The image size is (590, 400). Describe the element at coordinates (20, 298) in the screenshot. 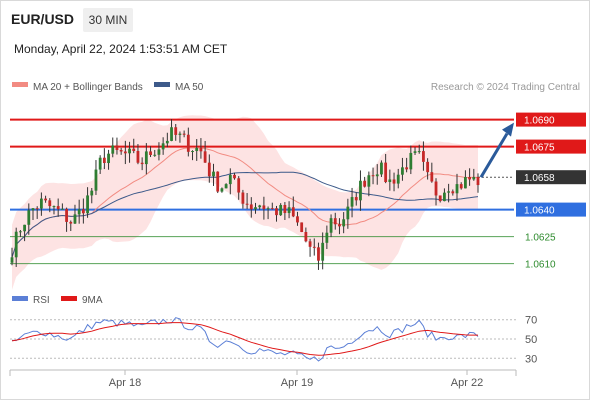

I see `rsi-legend-swatch` at that location.